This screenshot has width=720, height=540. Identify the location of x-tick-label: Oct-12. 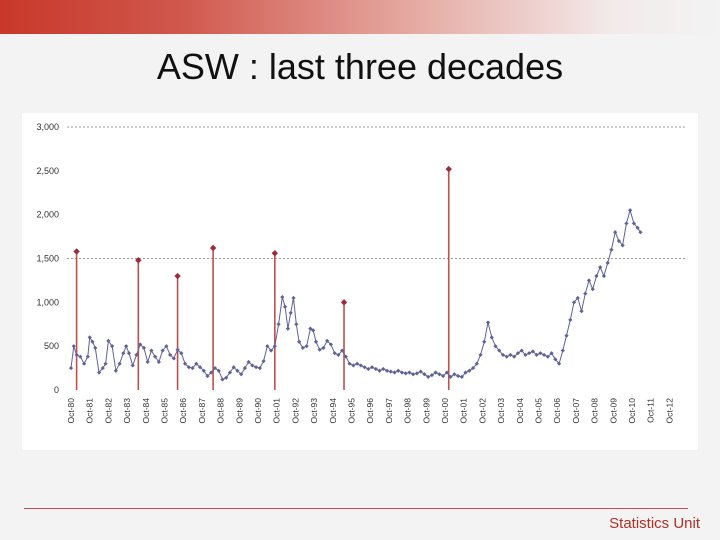
(669, 411).